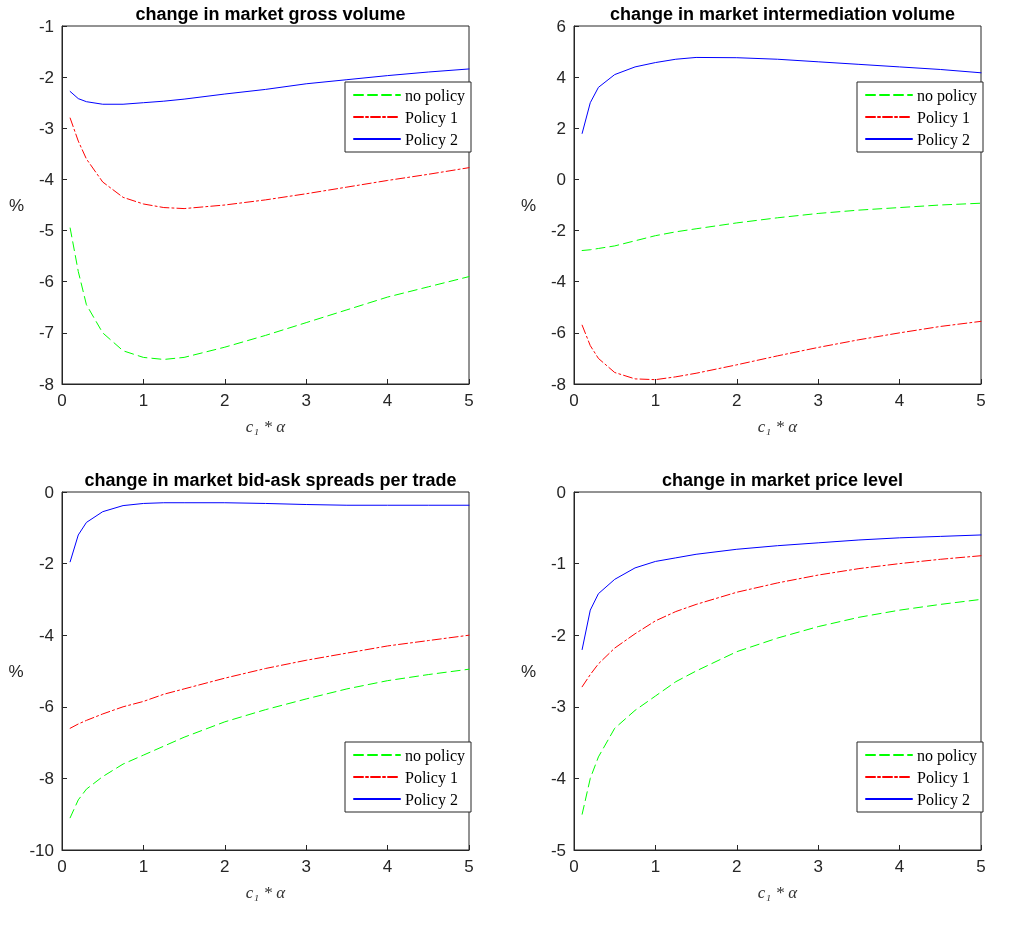 Image resolution: width=1023 pixels, height=932 pixels. Describe the element at coordinates (782, 14) in the screenshot. I see `chart-title: change in market intermediation volume` at that location.